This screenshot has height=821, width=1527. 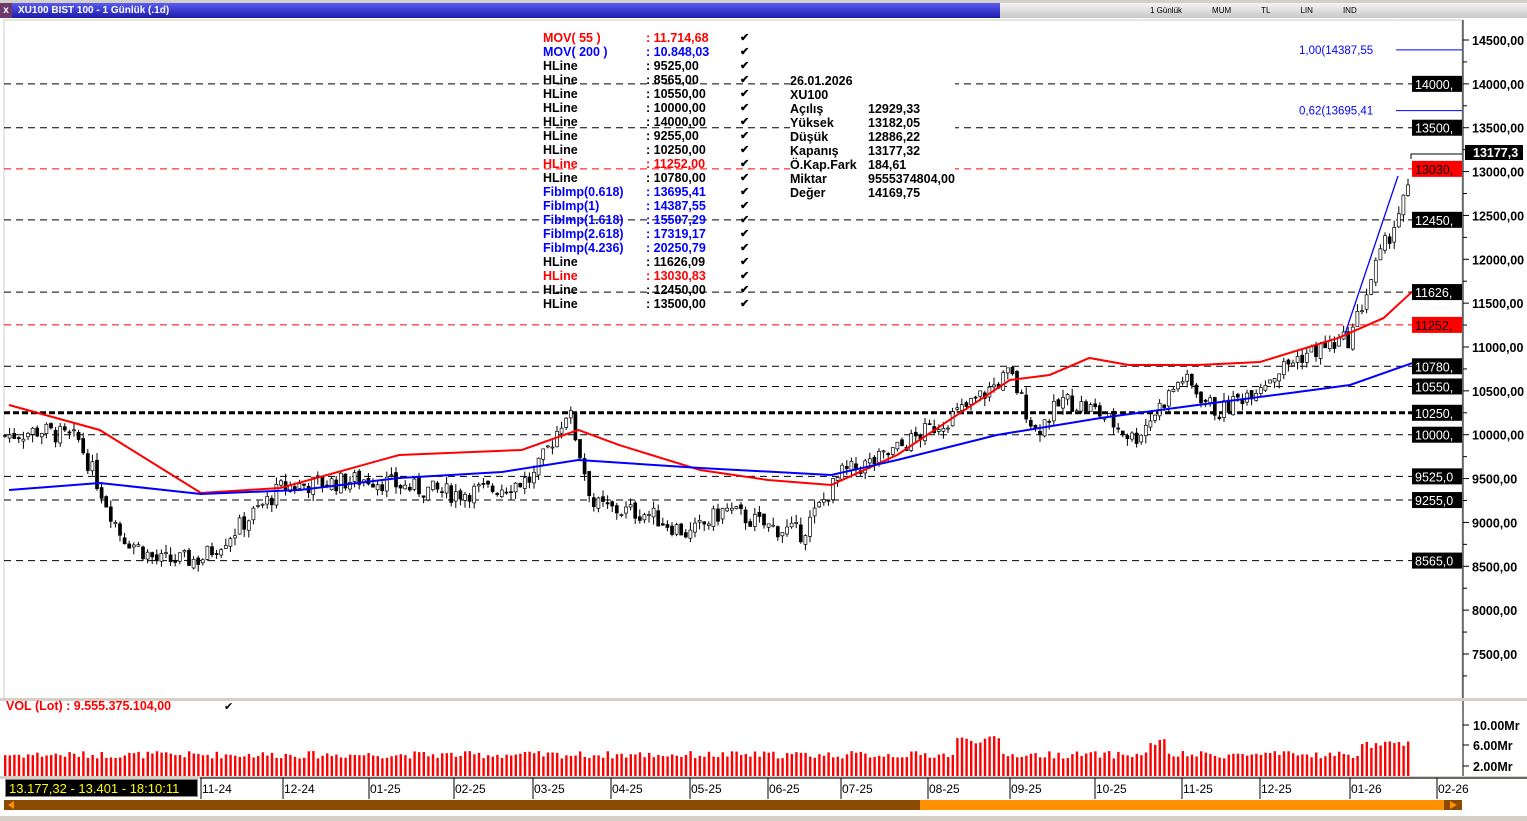 What do you see at coordinates (676, 262) in the screenshot?
I see `legend-value: : 11626,09` at bounding box center [676, 262].